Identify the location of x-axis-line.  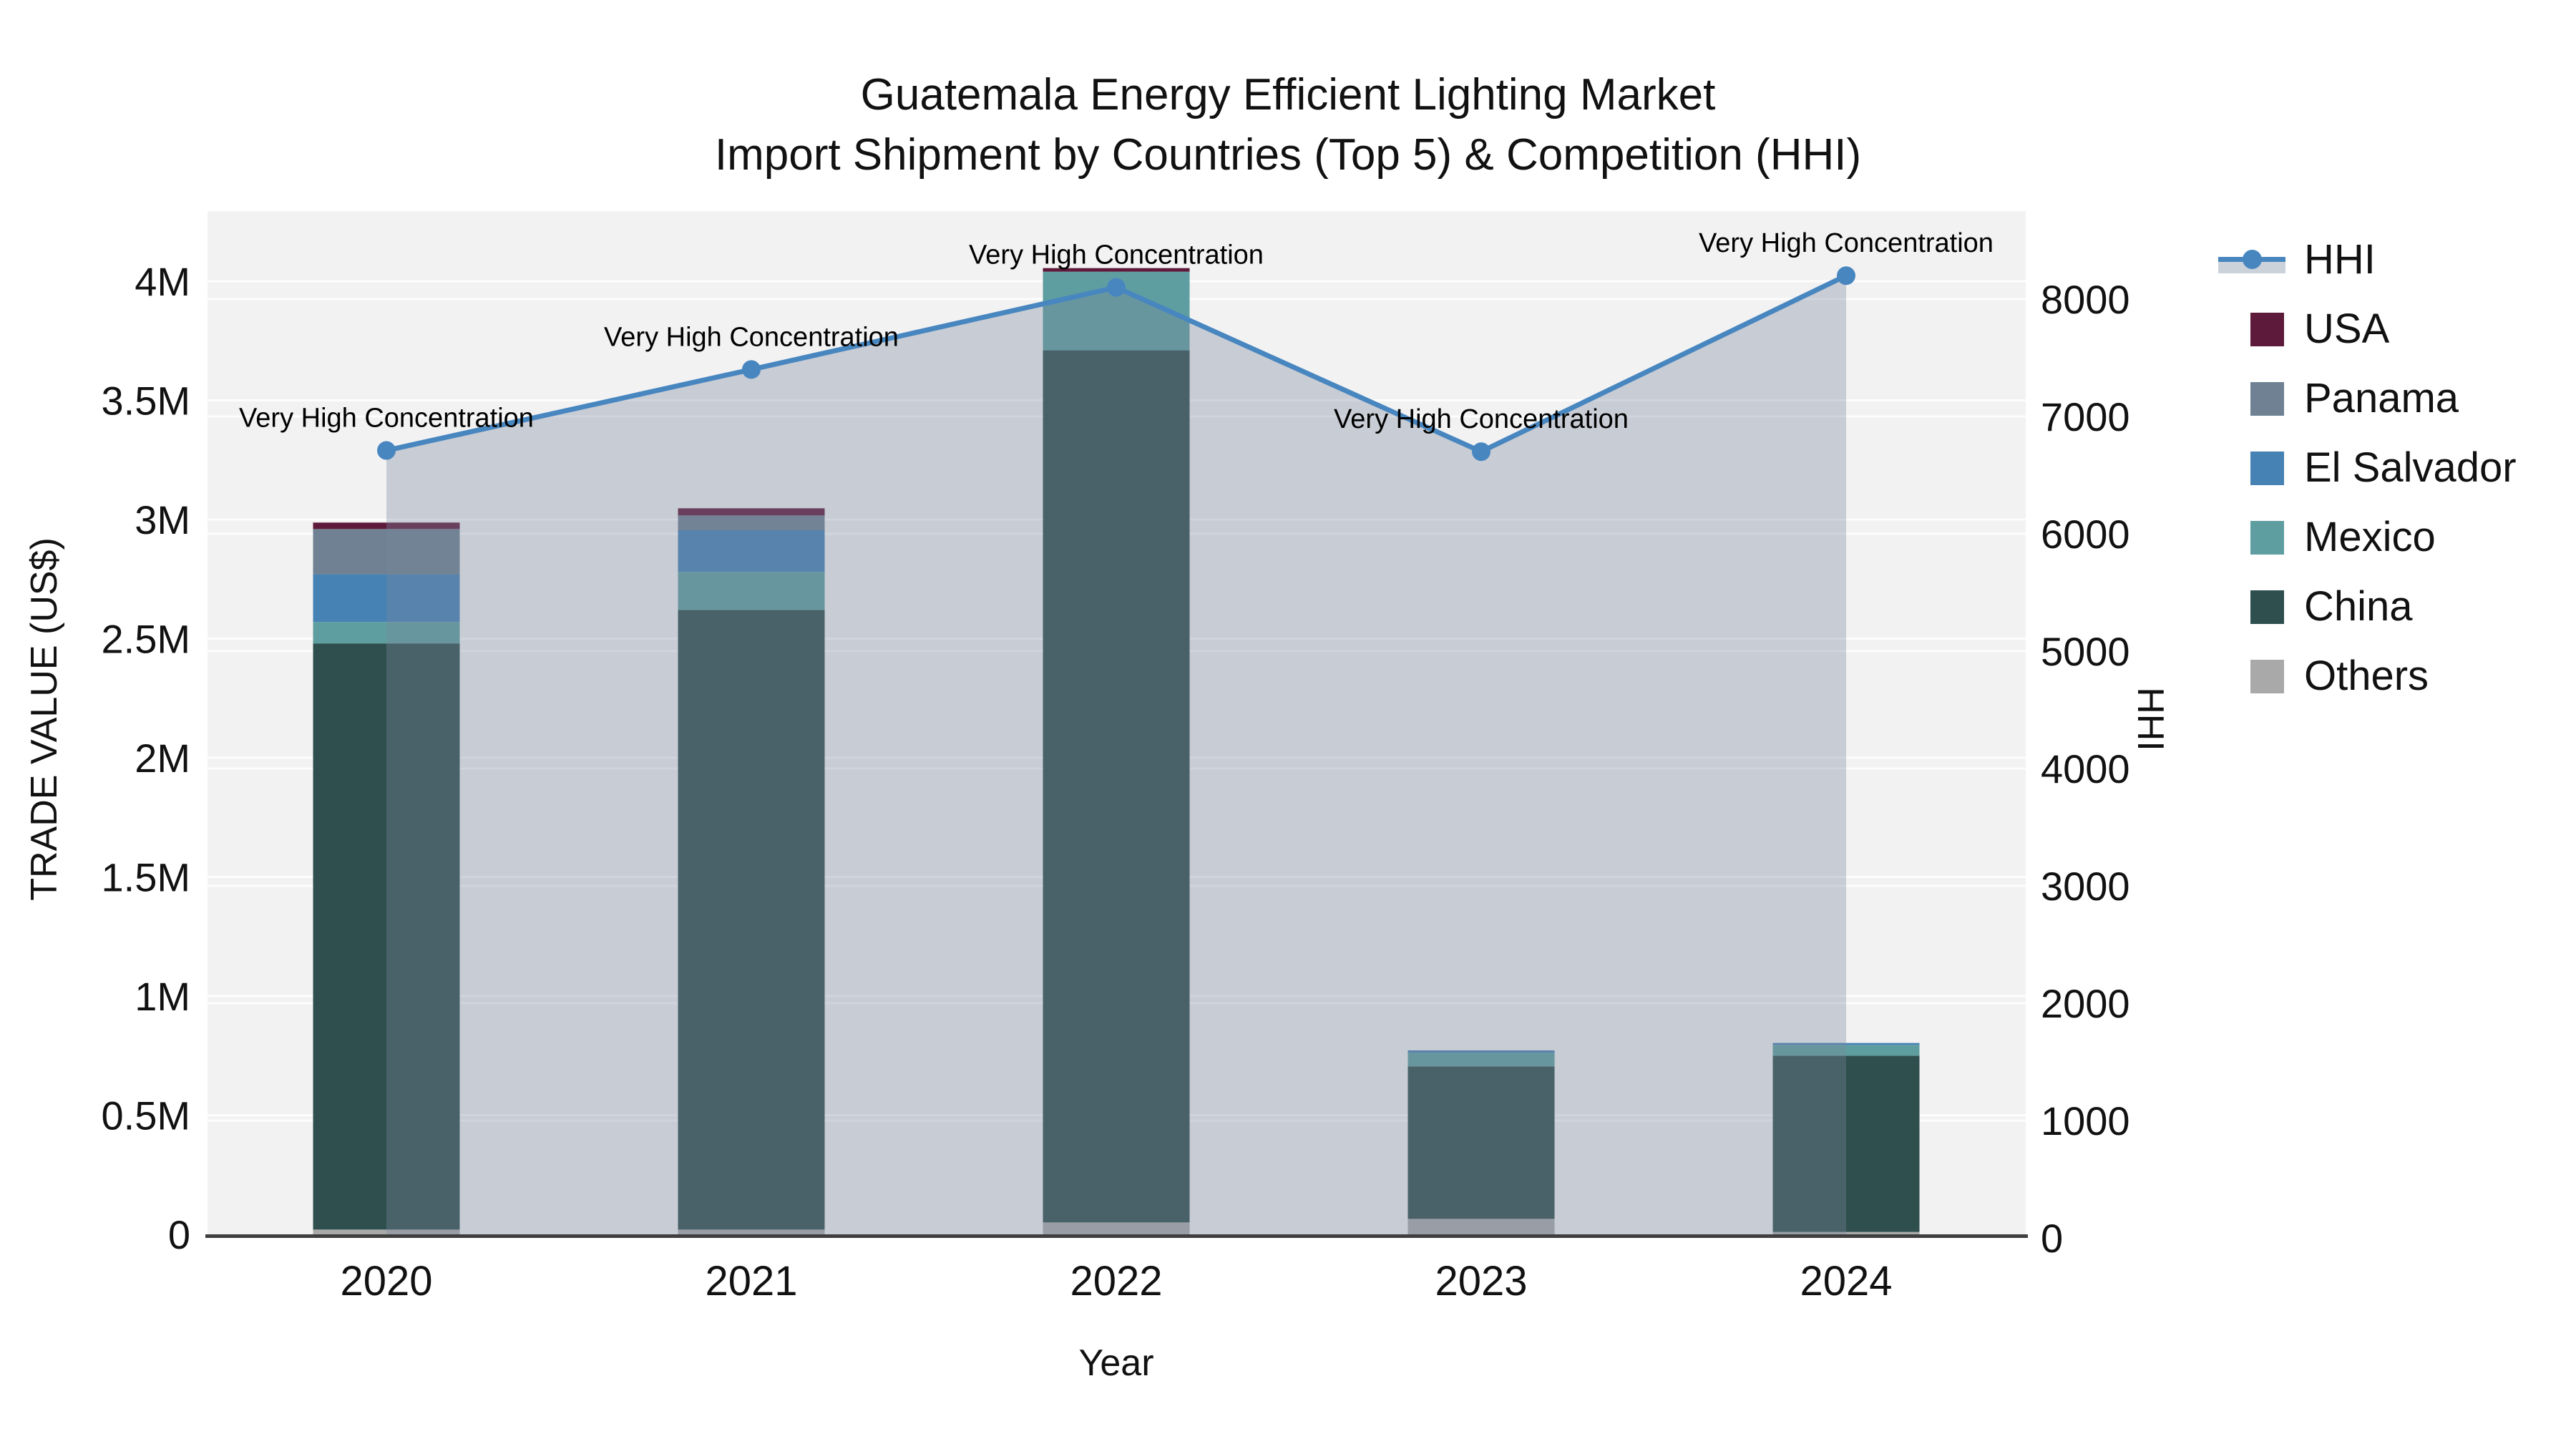
(1116, 1236).